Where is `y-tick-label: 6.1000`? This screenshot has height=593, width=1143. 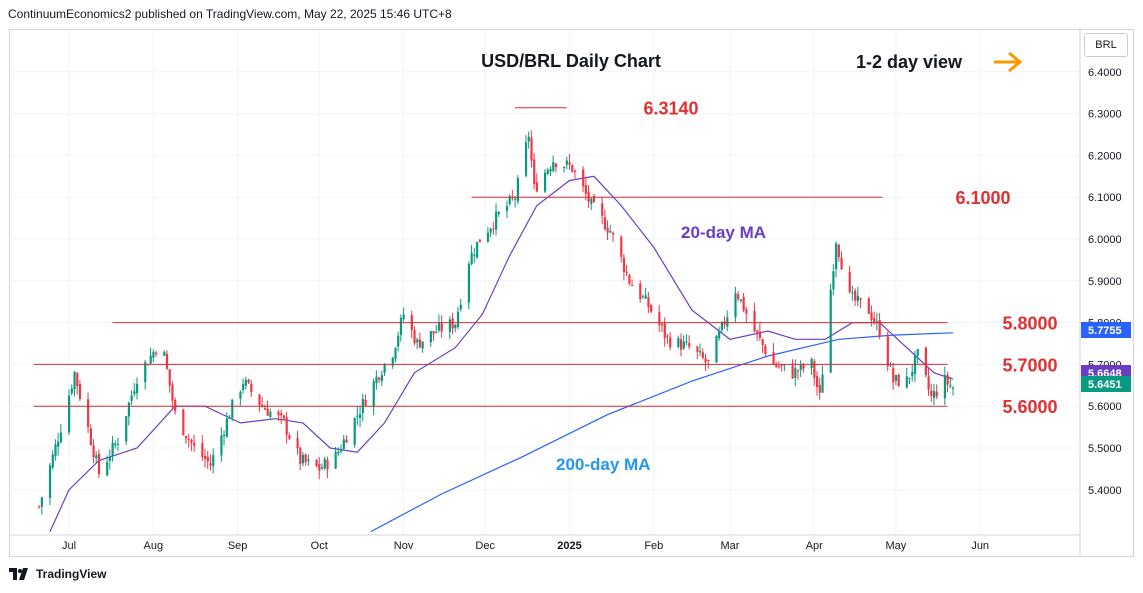 y-tick-label: 6.1000 is located at coordinates (1105, 198).